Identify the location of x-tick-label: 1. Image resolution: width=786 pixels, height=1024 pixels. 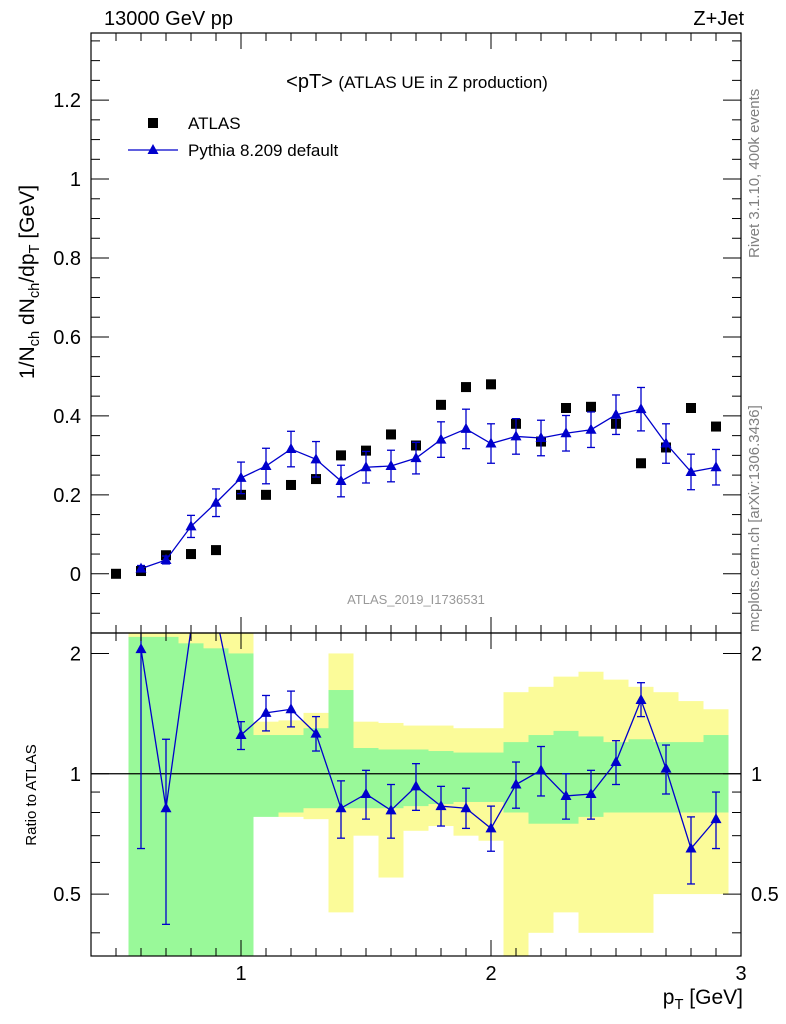
(240, 974).